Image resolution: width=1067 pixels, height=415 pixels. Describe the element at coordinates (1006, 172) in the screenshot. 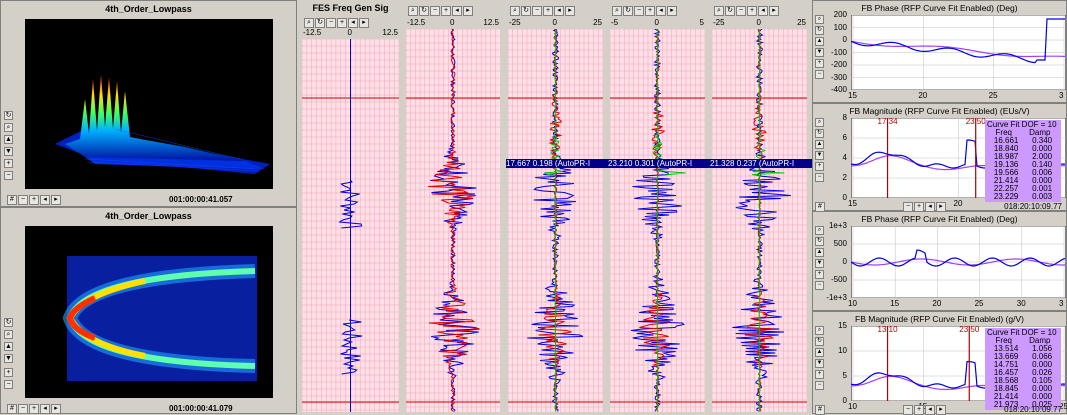

I see `curve-fit-cell: 19.566` at that location.